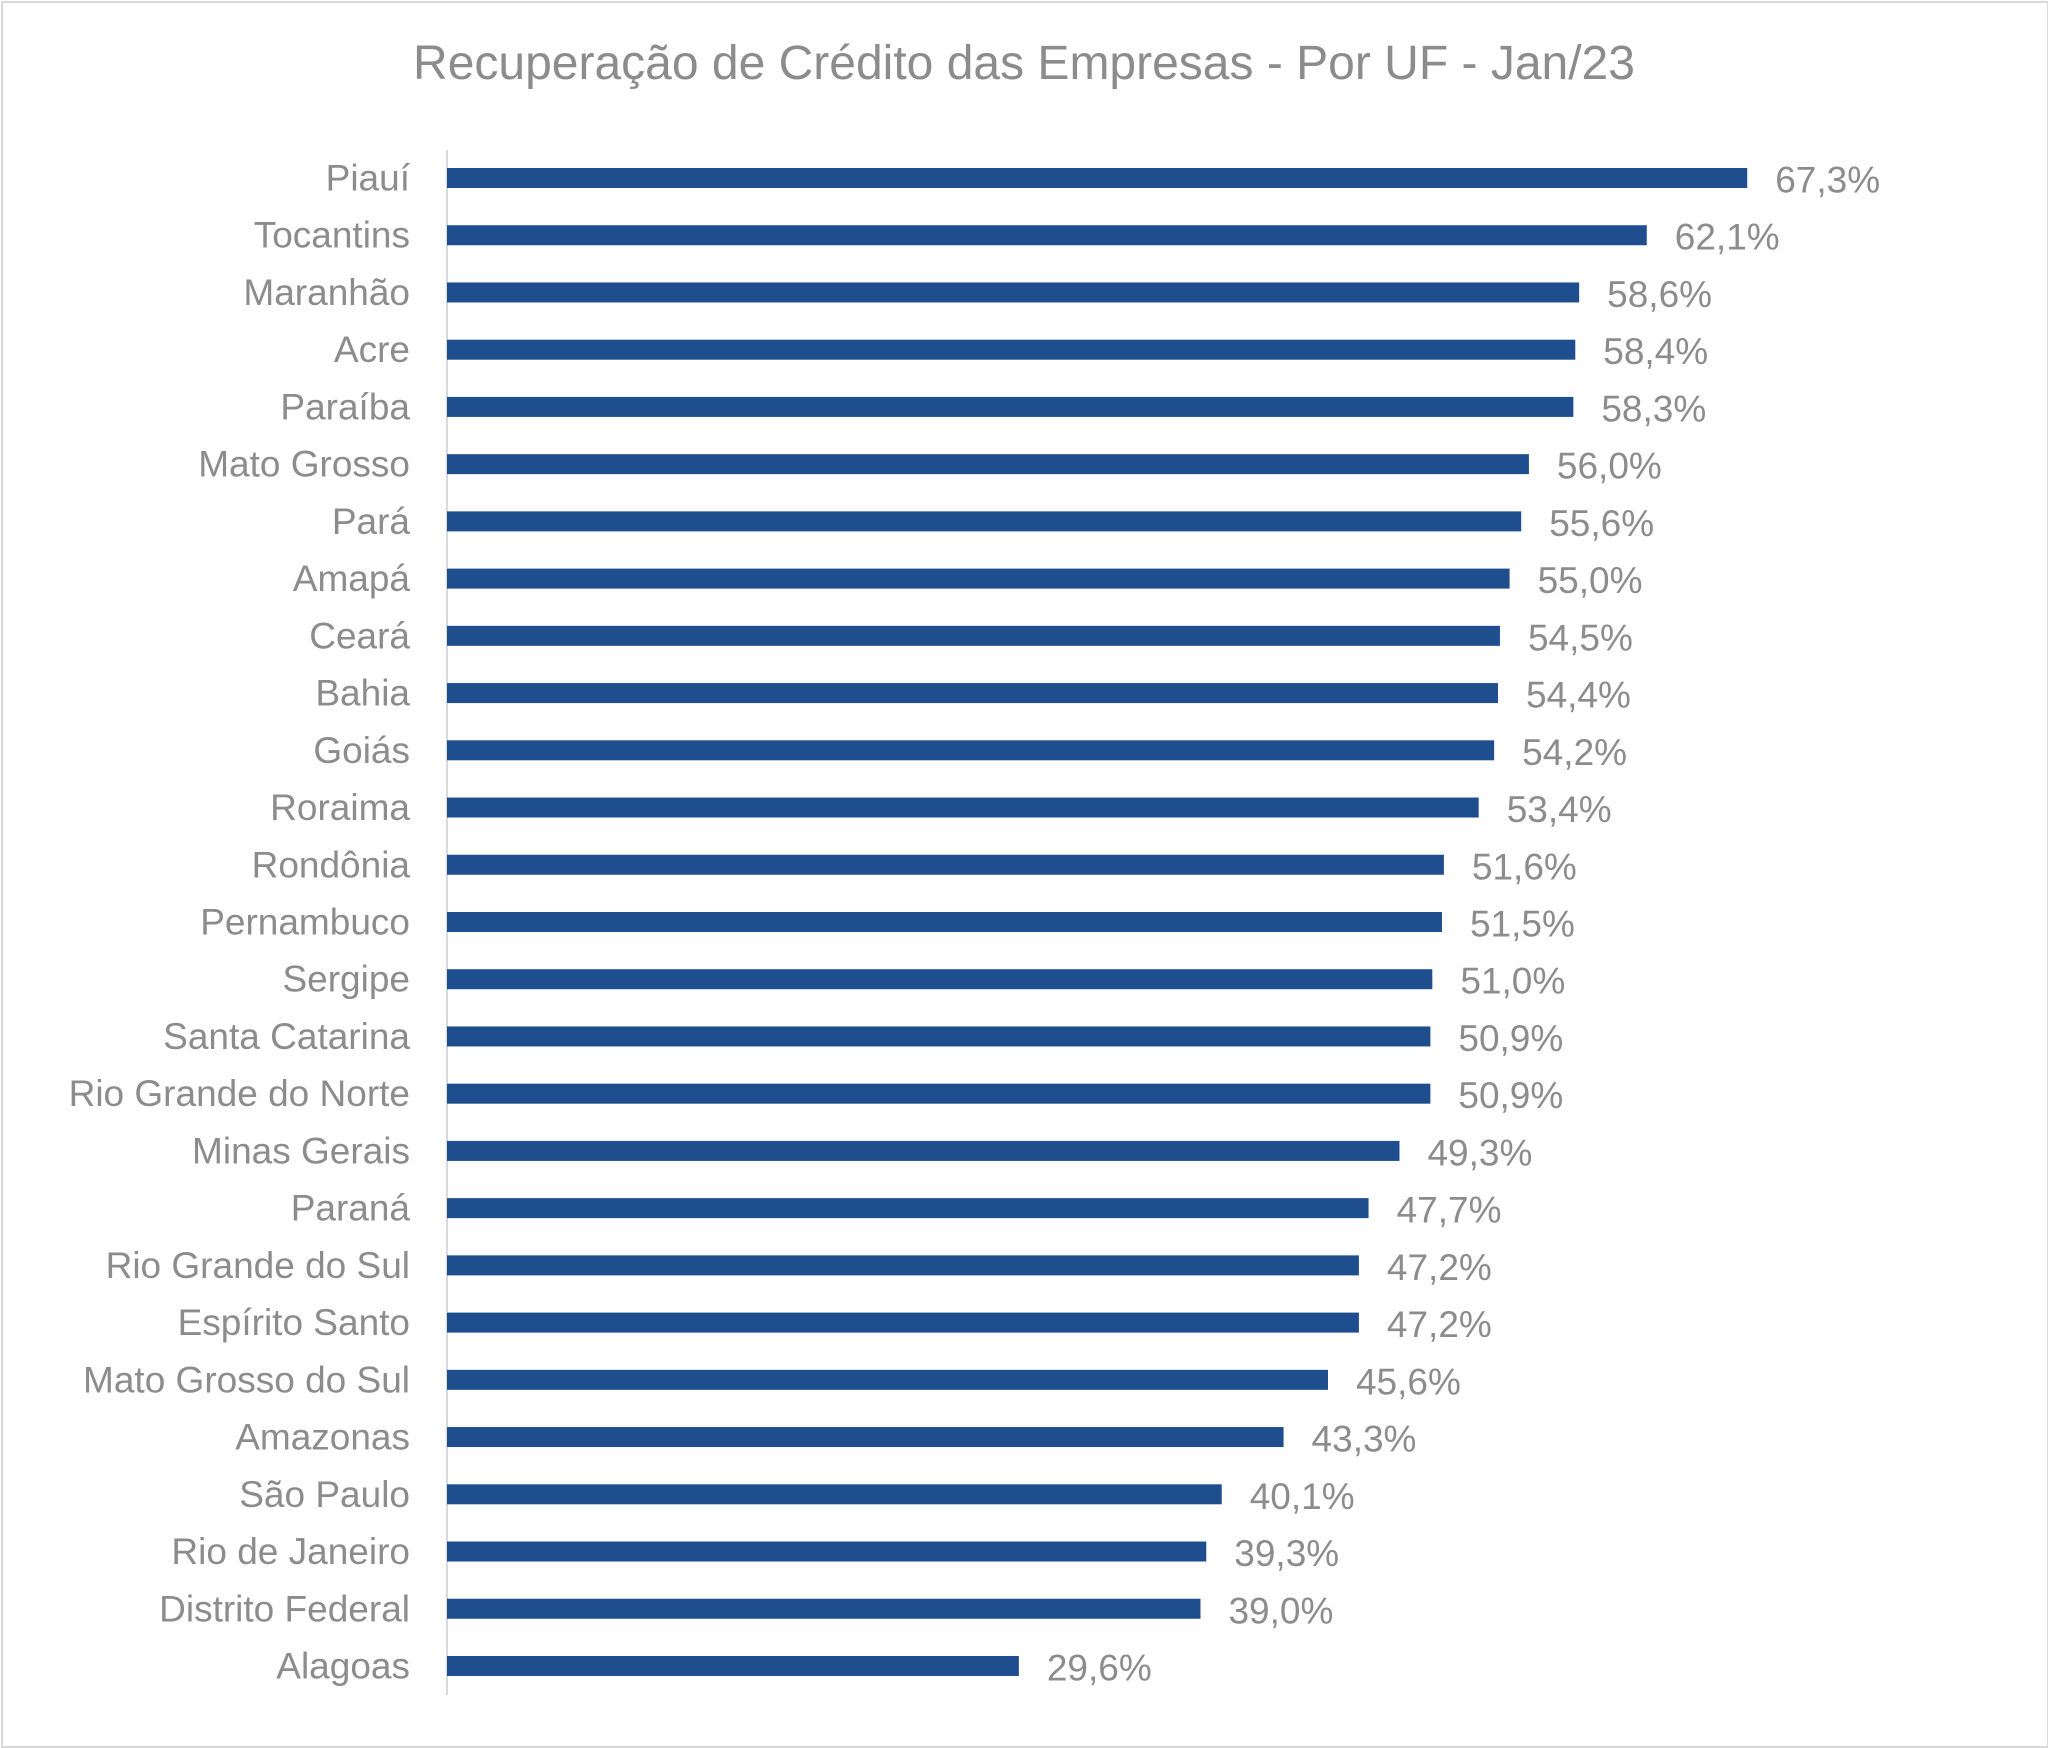 The height and width of the screenshot is (1748, 2048). I want to click on category-label: Alagoas, so click(343, 1665).